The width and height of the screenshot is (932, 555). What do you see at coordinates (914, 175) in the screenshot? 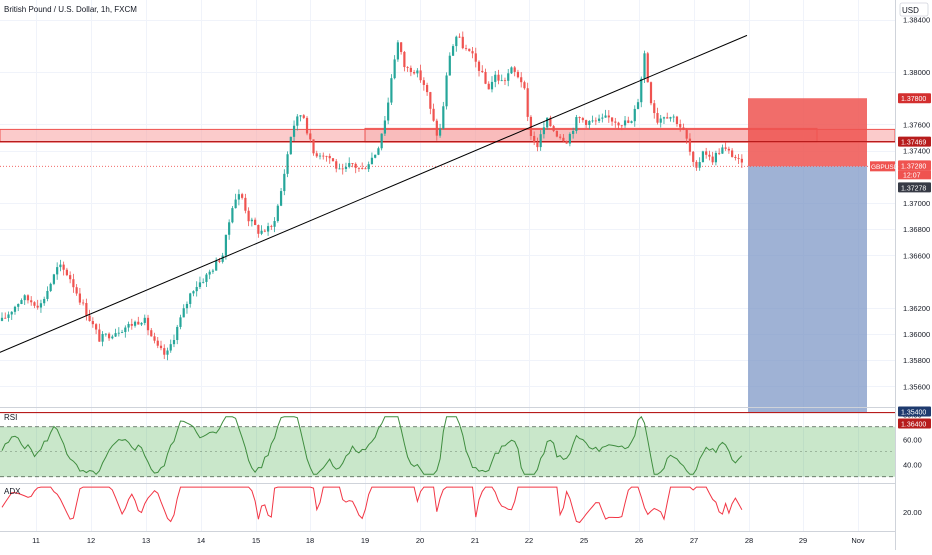
I see `countdown-bg` at bounding box center [914, 175].